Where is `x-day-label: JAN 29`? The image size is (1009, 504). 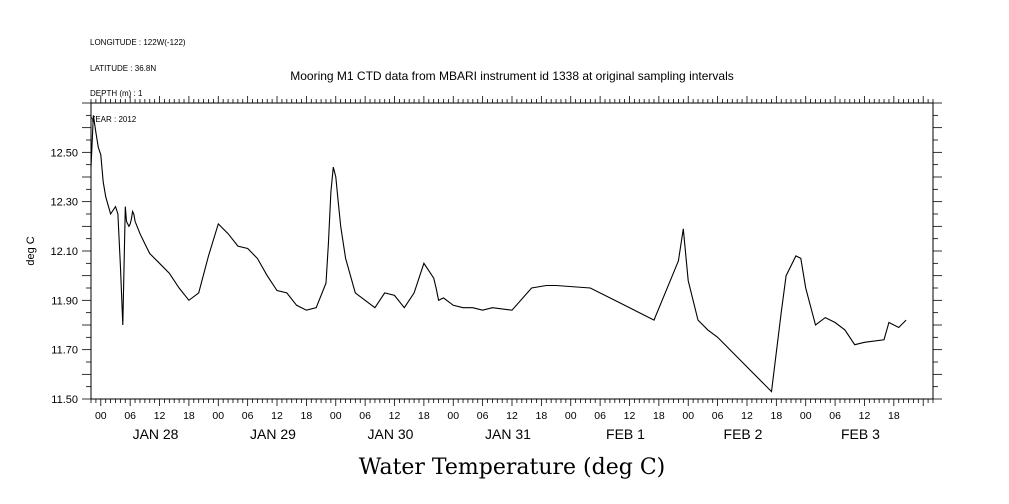 x-day-label: JAN 29 is located at coordinates (273, 434).